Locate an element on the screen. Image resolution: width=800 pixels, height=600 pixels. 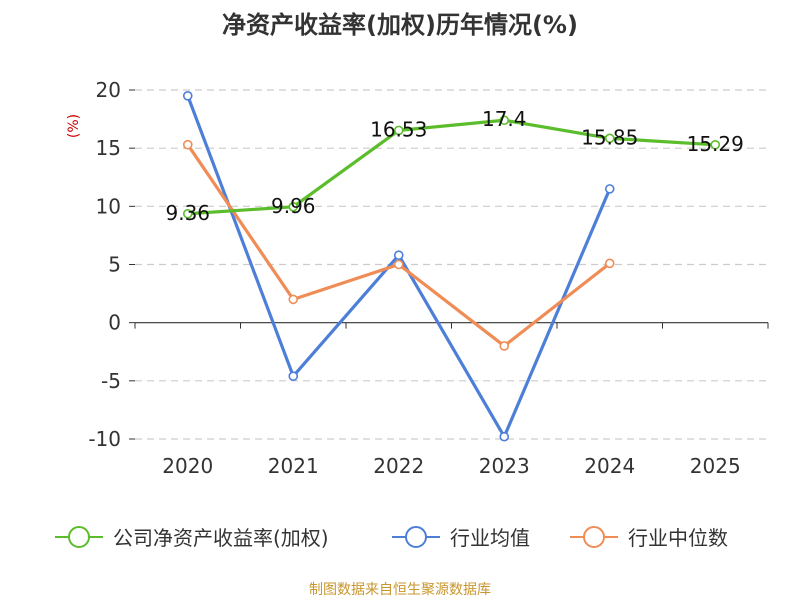
y-tick-label: -10 is located at coordinates (104, 439).